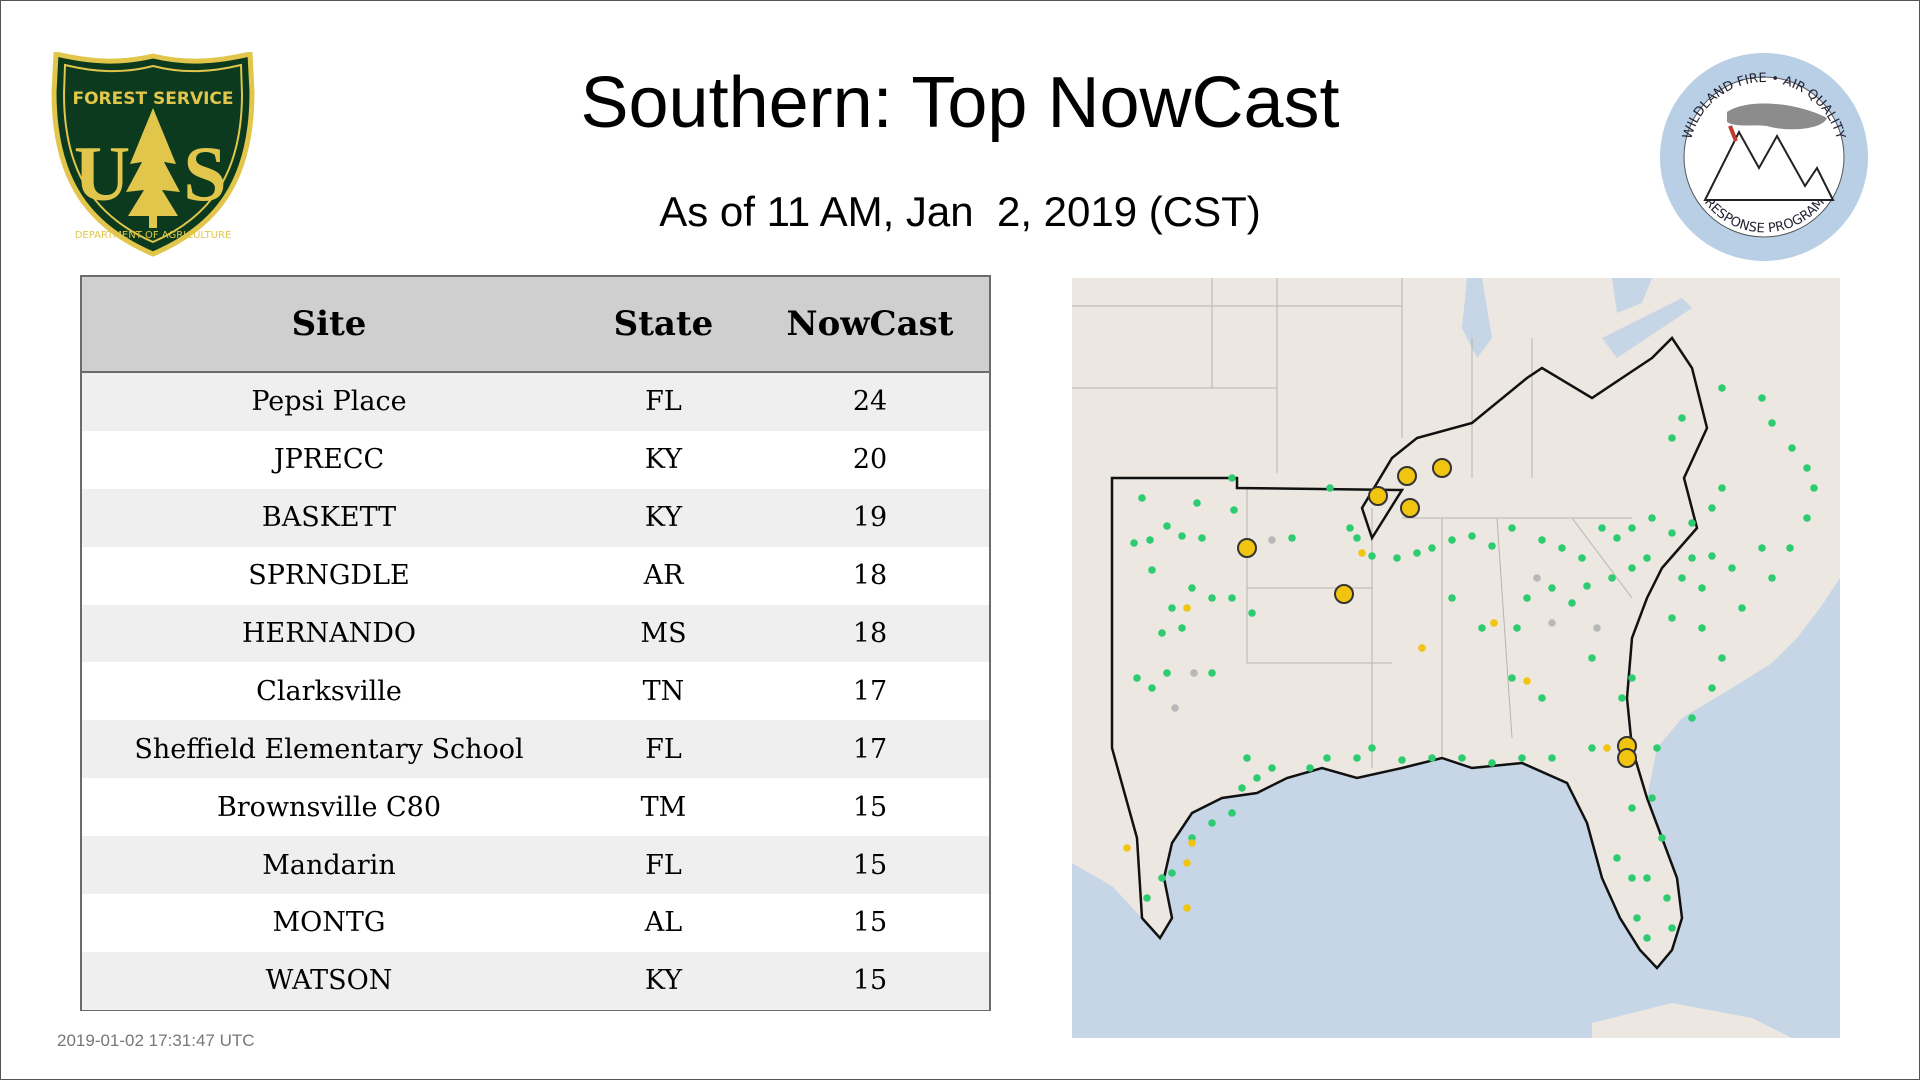  What do you see at coordinates (870, 325) in the screenshot?
I see `column-header-nowcast: NowCast` at bounding box center [870, 325].